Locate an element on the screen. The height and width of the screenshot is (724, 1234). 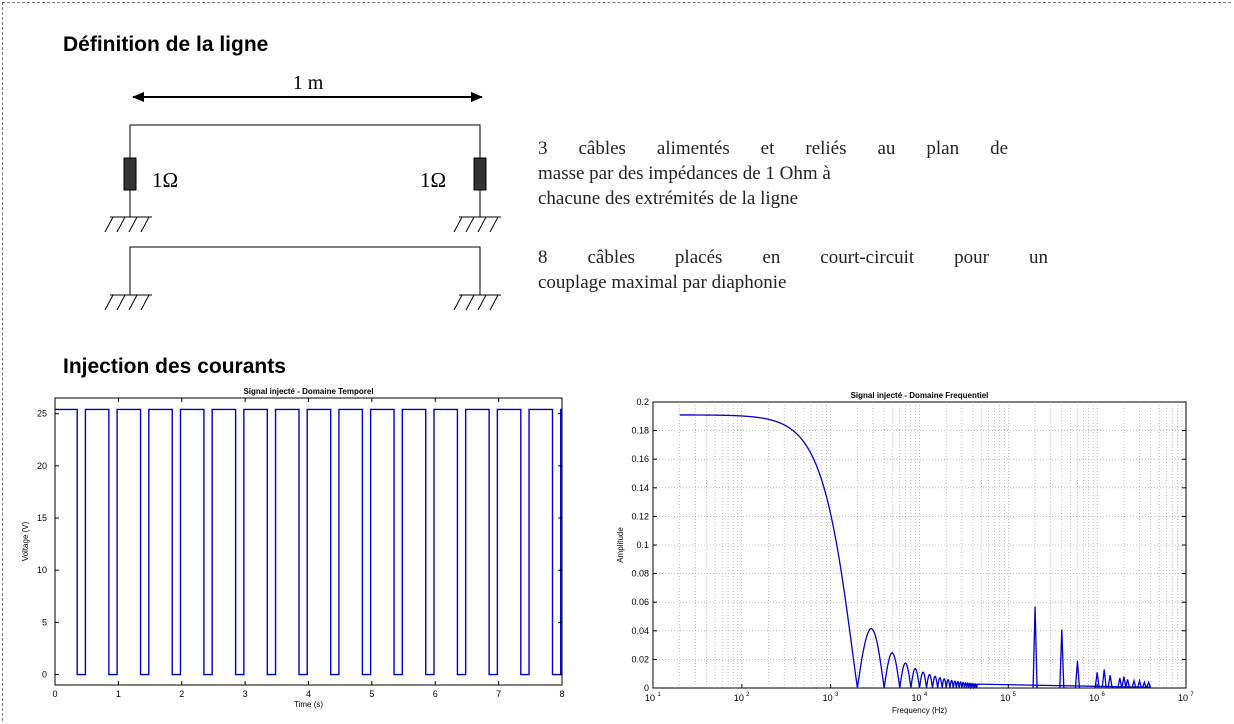
x-tick-label: 2 is located at coordinates (181, 694).